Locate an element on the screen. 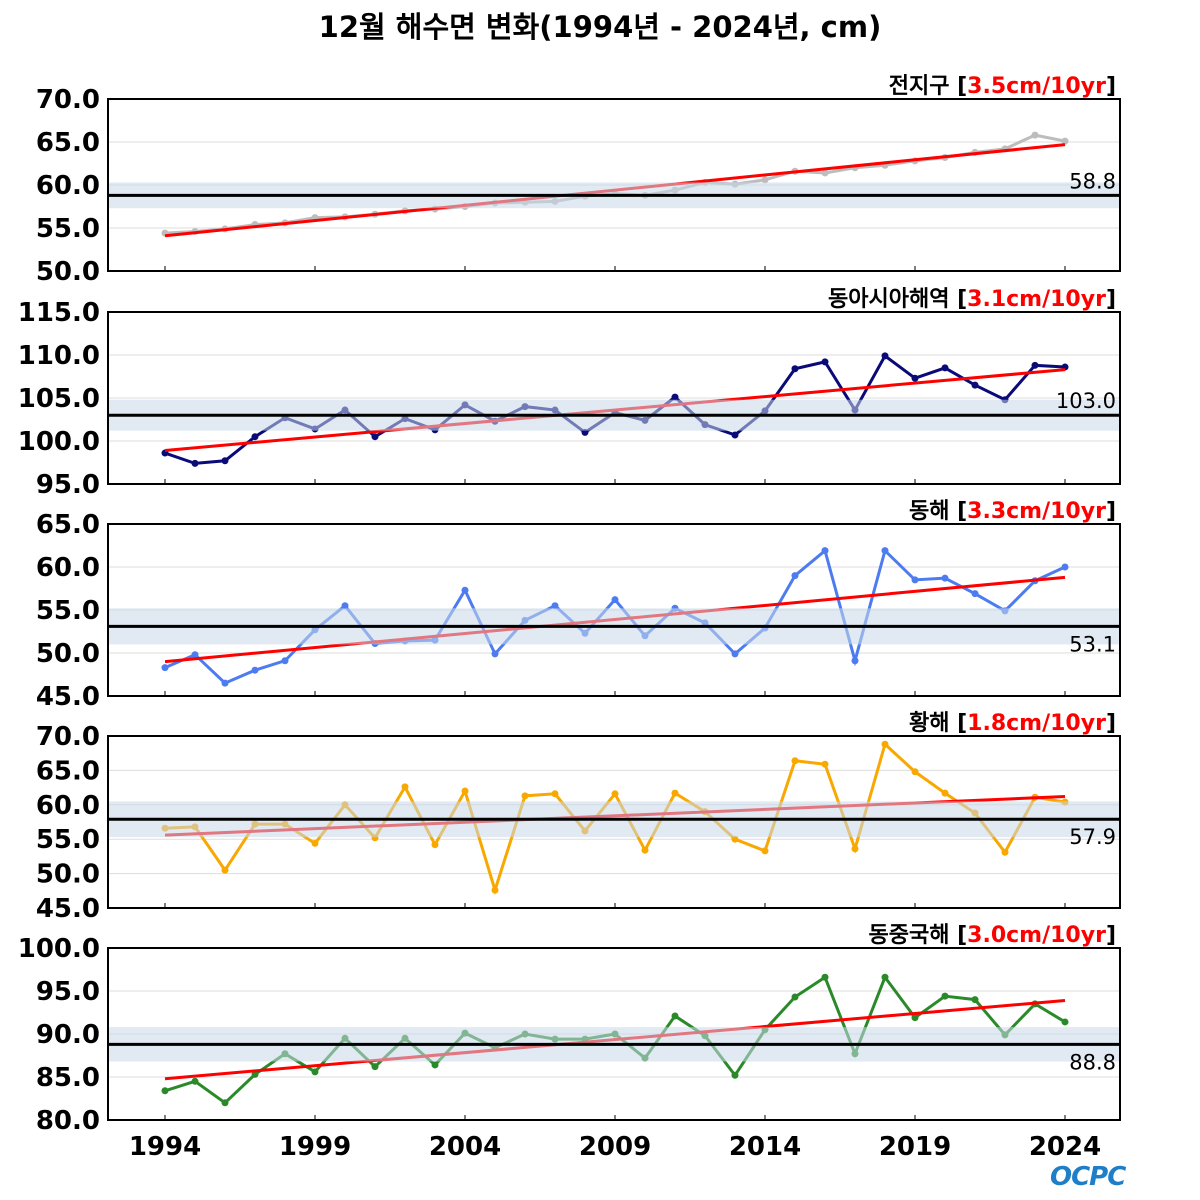 This screenshot has height=1200, width=1200. panel-title: 황해 [1.8cm/10yr] is located at coordinates (1012, 723).